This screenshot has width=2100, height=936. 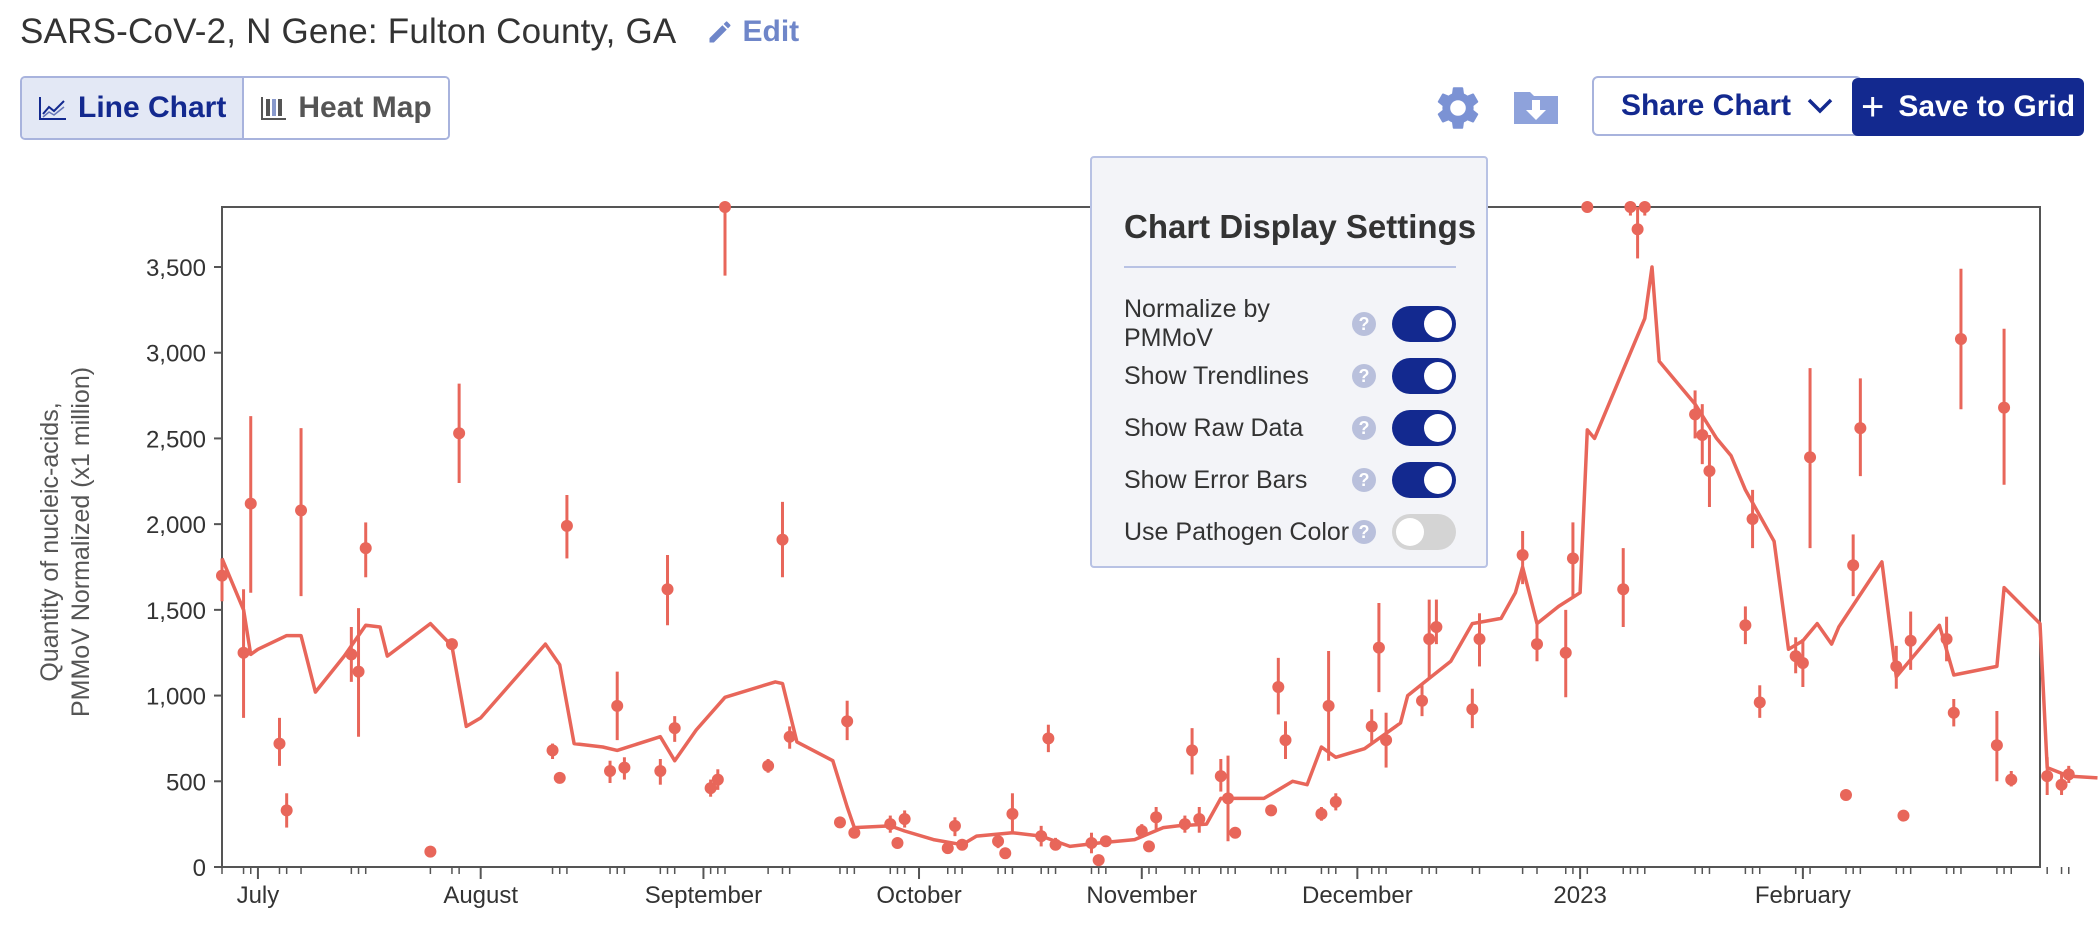 I want to click on y-axis-label-line-2: PMMoV Normalized (x1 million), so click(x=81, y=542).